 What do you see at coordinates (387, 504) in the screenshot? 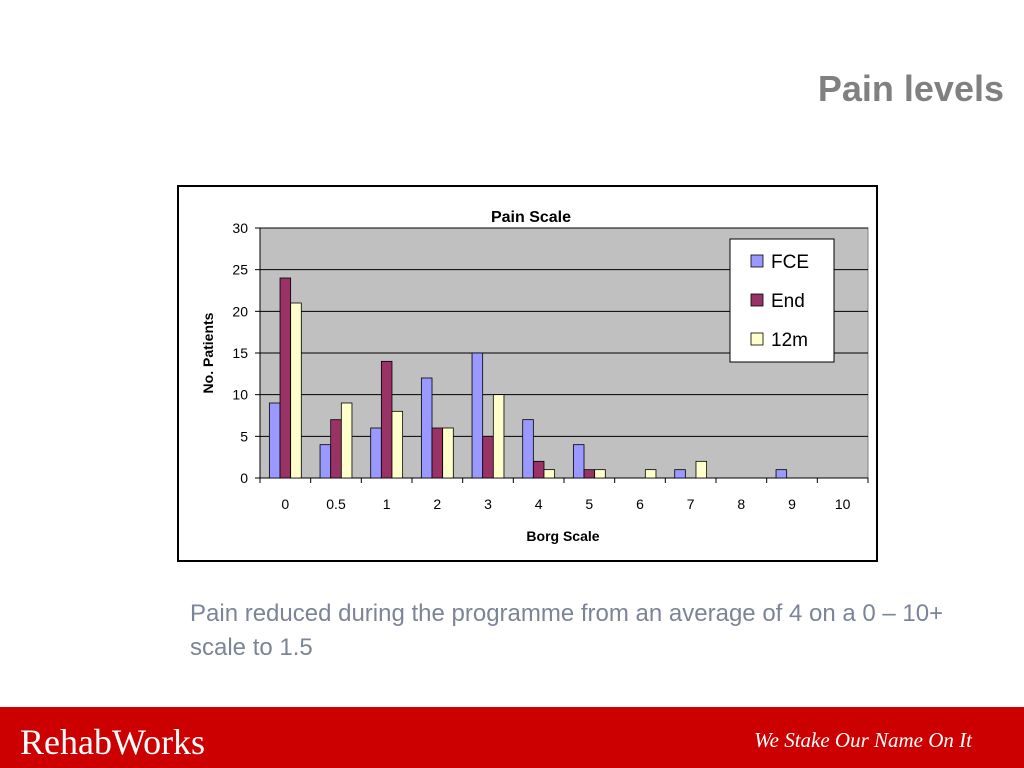
I see `x-tick-label: 1` at bounding box center [387, 504].